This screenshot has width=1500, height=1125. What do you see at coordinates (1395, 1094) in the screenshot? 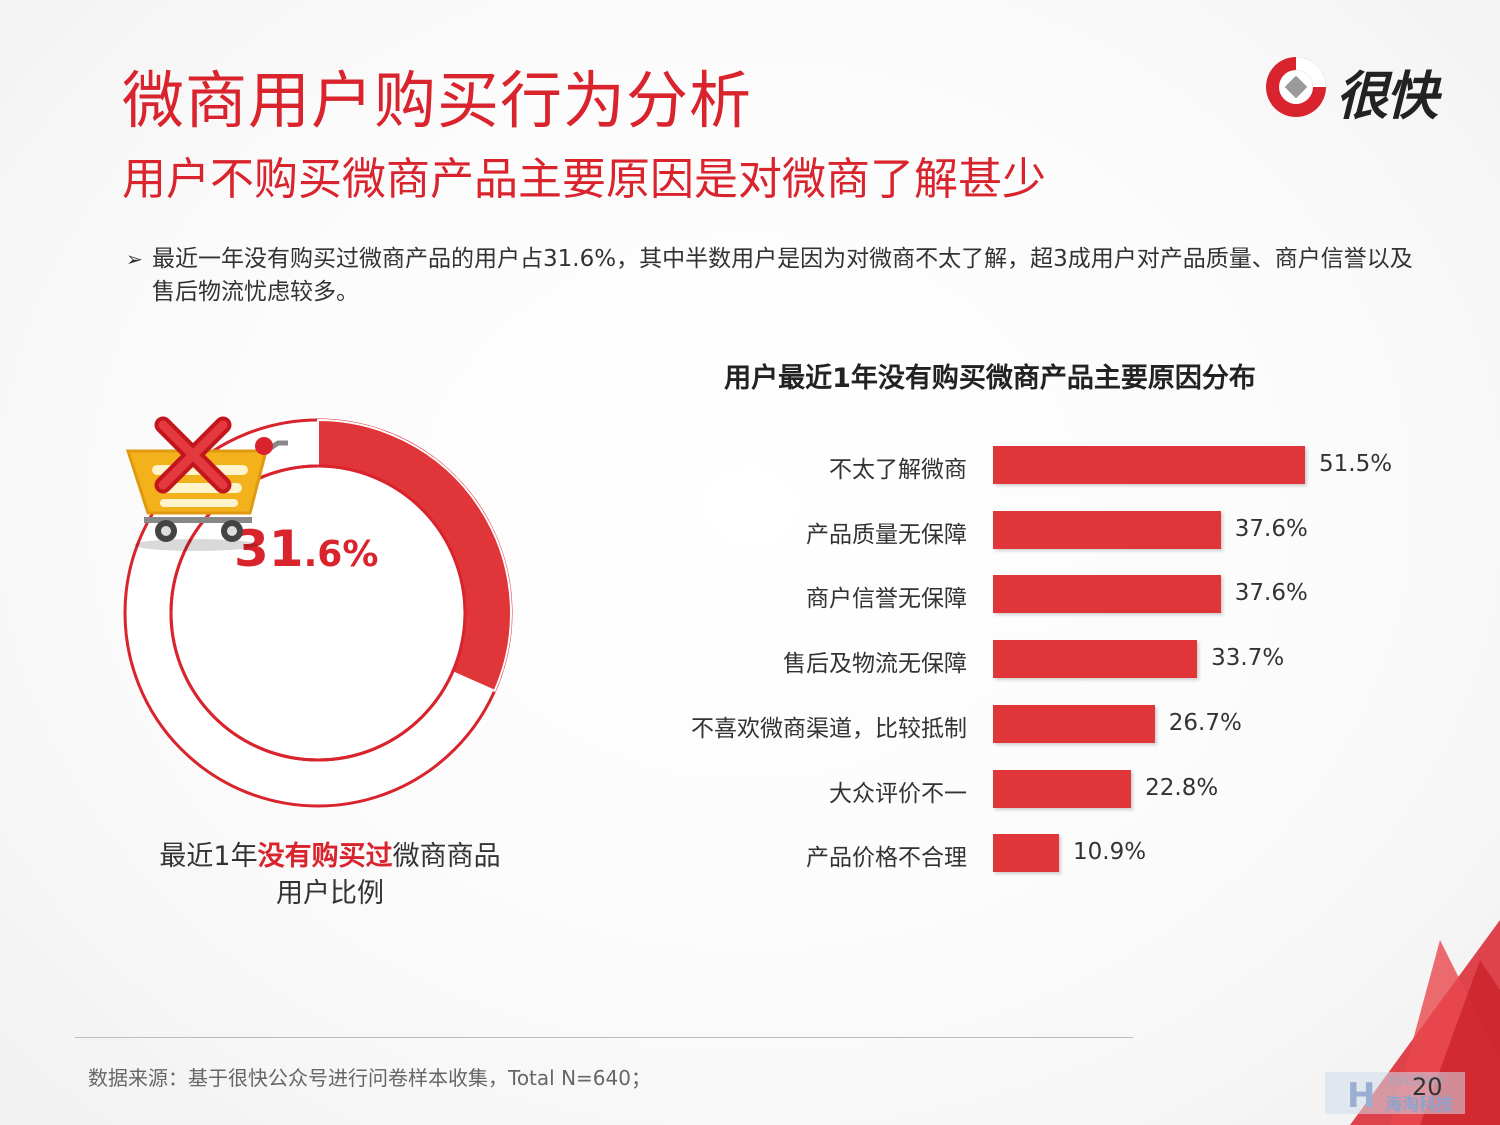
I see `watermark: H HAITAO 海淘科技` at bounding box center [1395, 1094].